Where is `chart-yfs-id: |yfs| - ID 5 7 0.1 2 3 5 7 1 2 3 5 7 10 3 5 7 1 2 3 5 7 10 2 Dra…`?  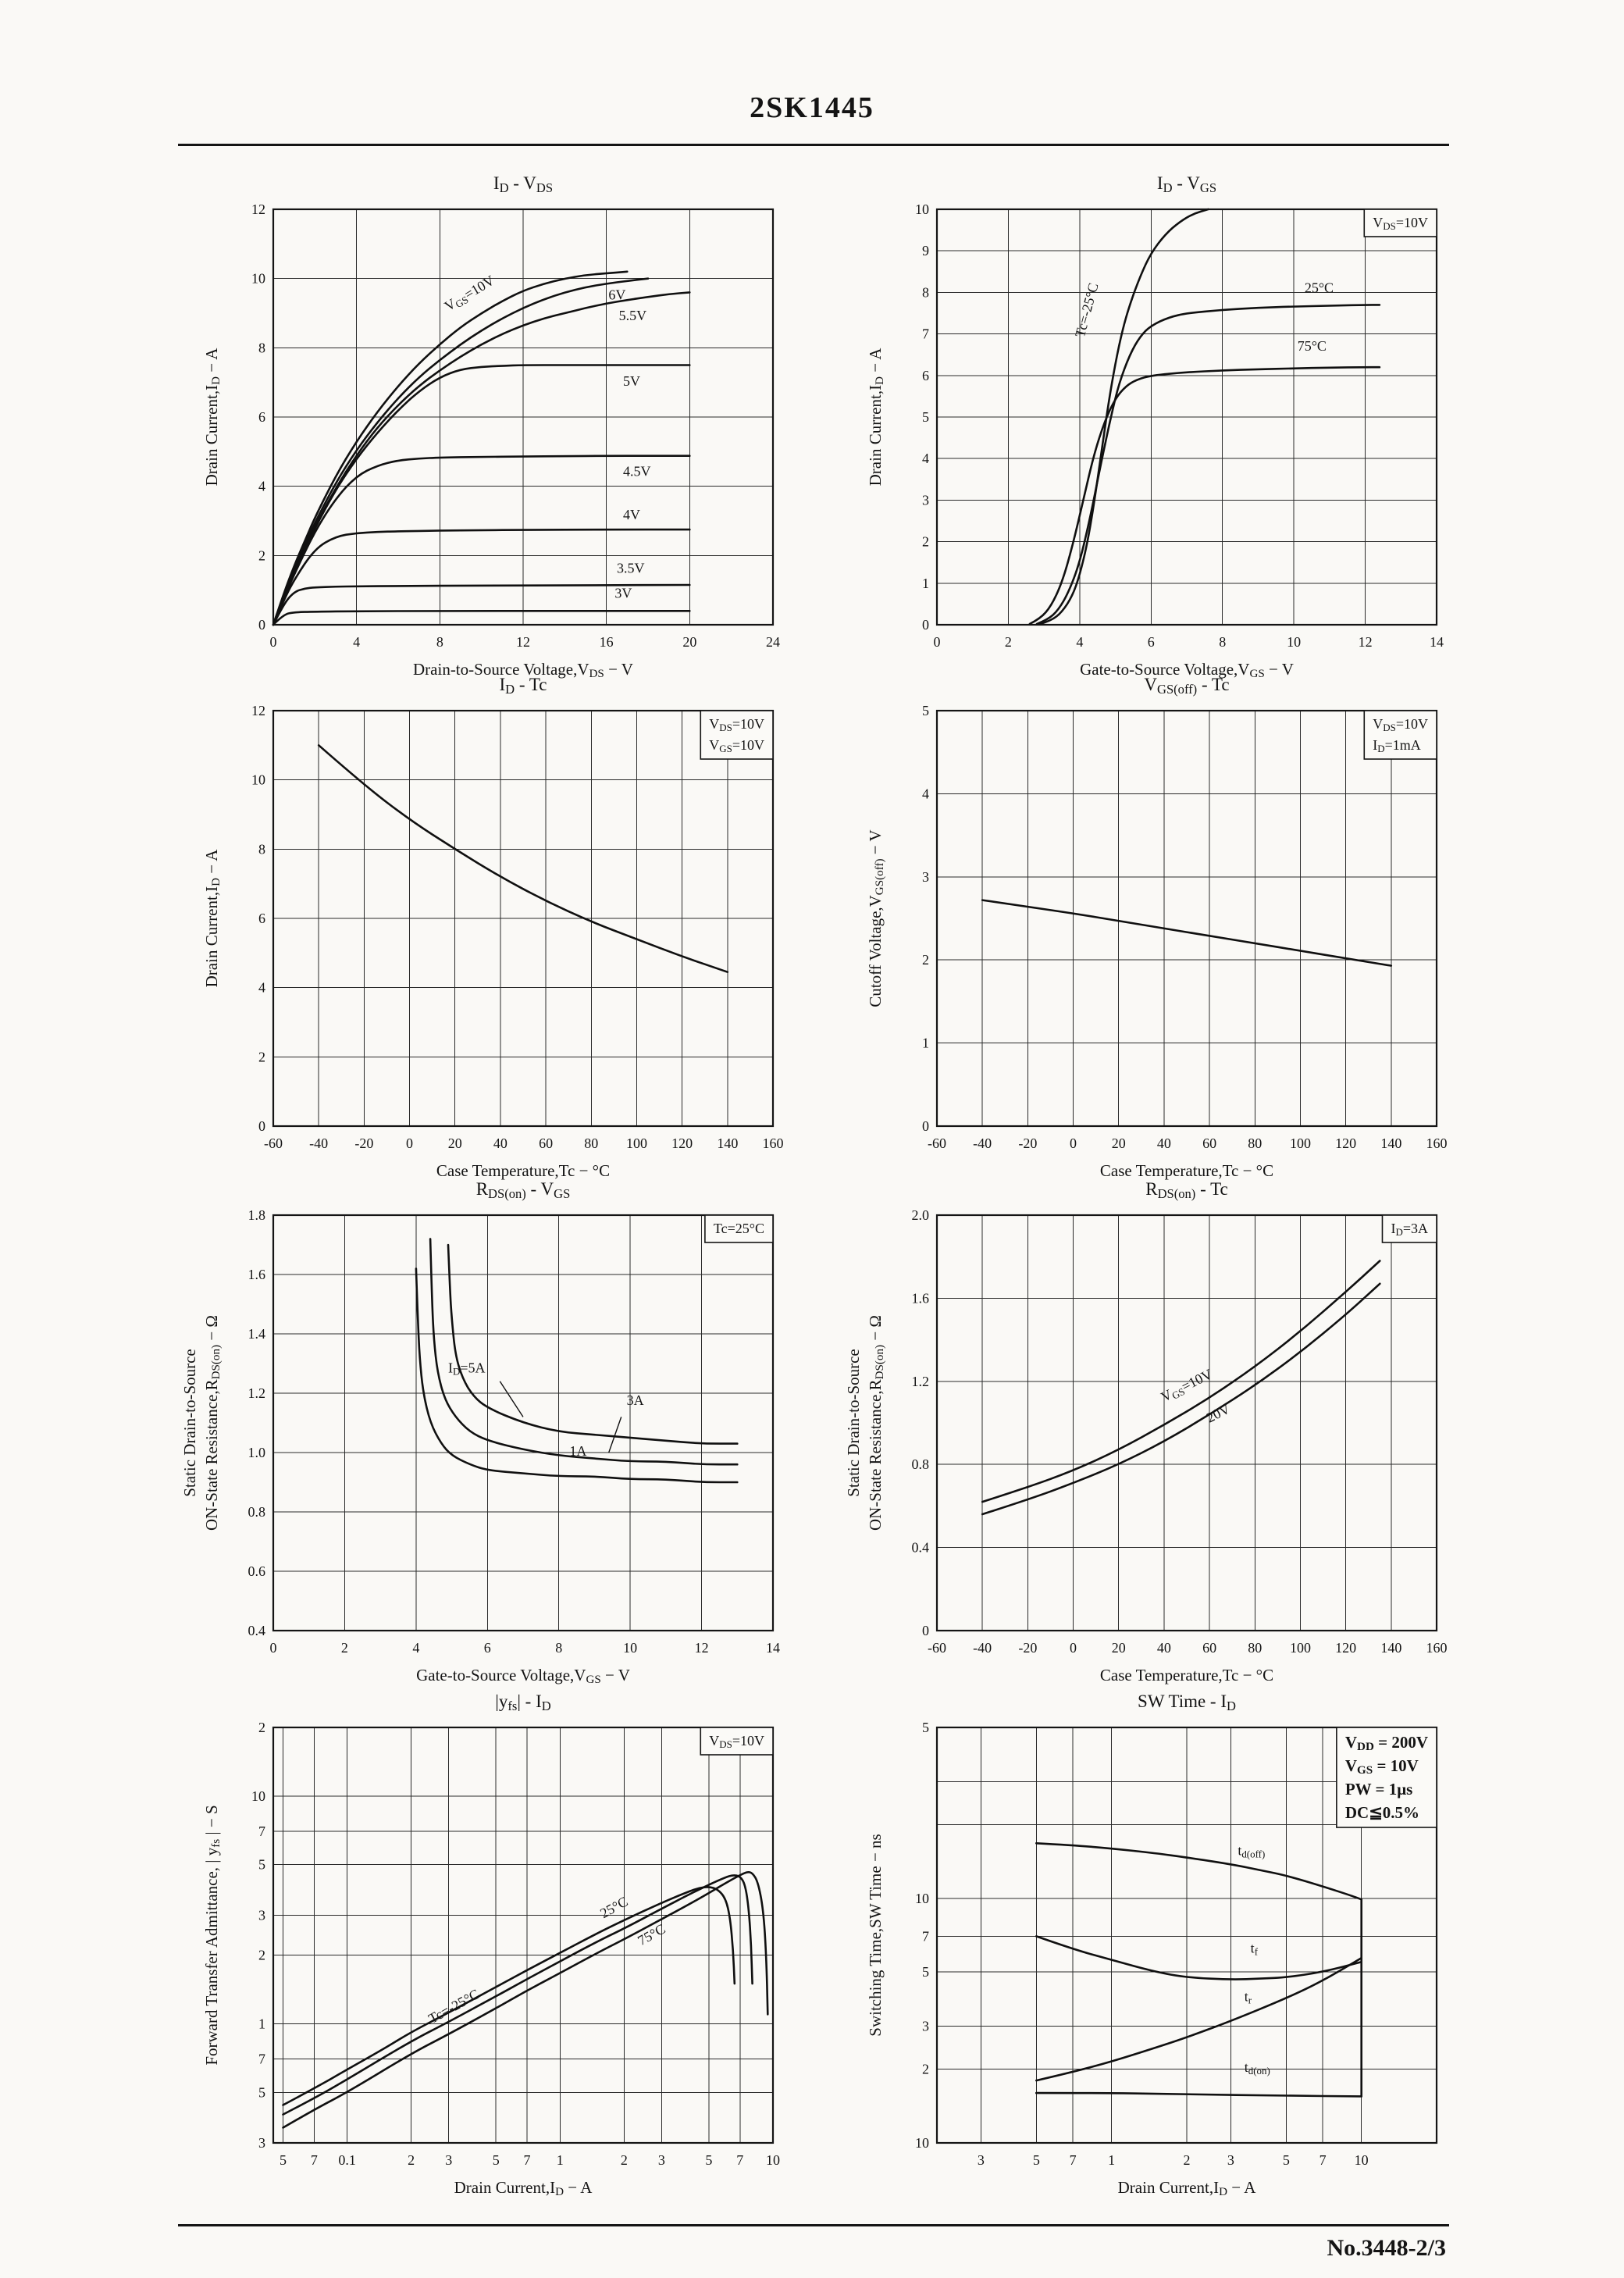 chart-yfs-id: |yfs| - ID 5 7 0.1 2 3 5 7 1 2 3 5 7 10 3 5 7 1 2 3 5 7 10 2 Dra… is located at coordinates (469, 1939).